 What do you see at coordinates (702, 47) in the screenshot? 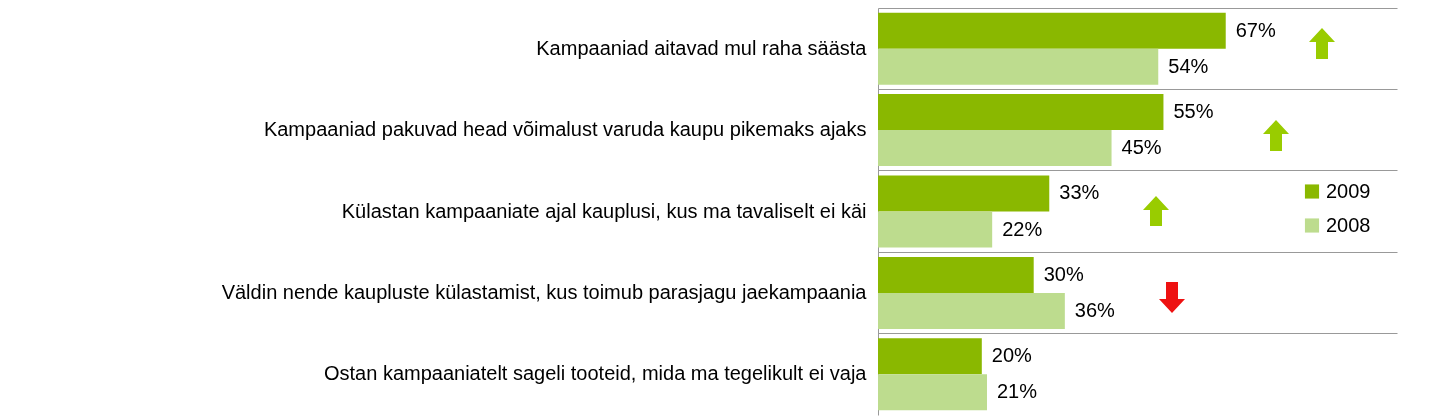
I see `y-tick-label: Kampaaniad aitavad mul raha säästa` at bounding box center [702, 47].